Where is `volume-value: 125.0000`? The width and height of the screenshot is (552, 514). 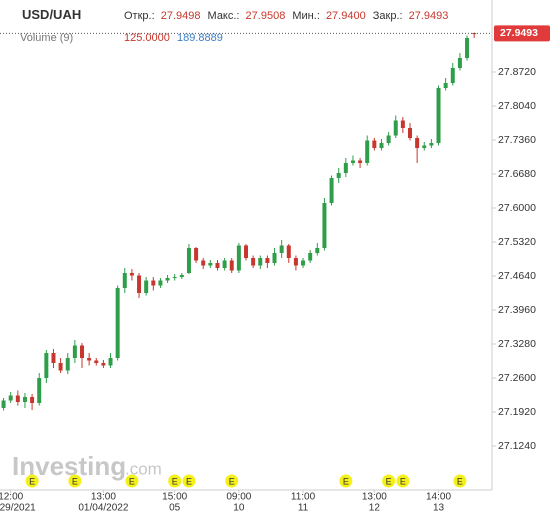
volume-value: 125.0000 is located at coordinates (147, 38).